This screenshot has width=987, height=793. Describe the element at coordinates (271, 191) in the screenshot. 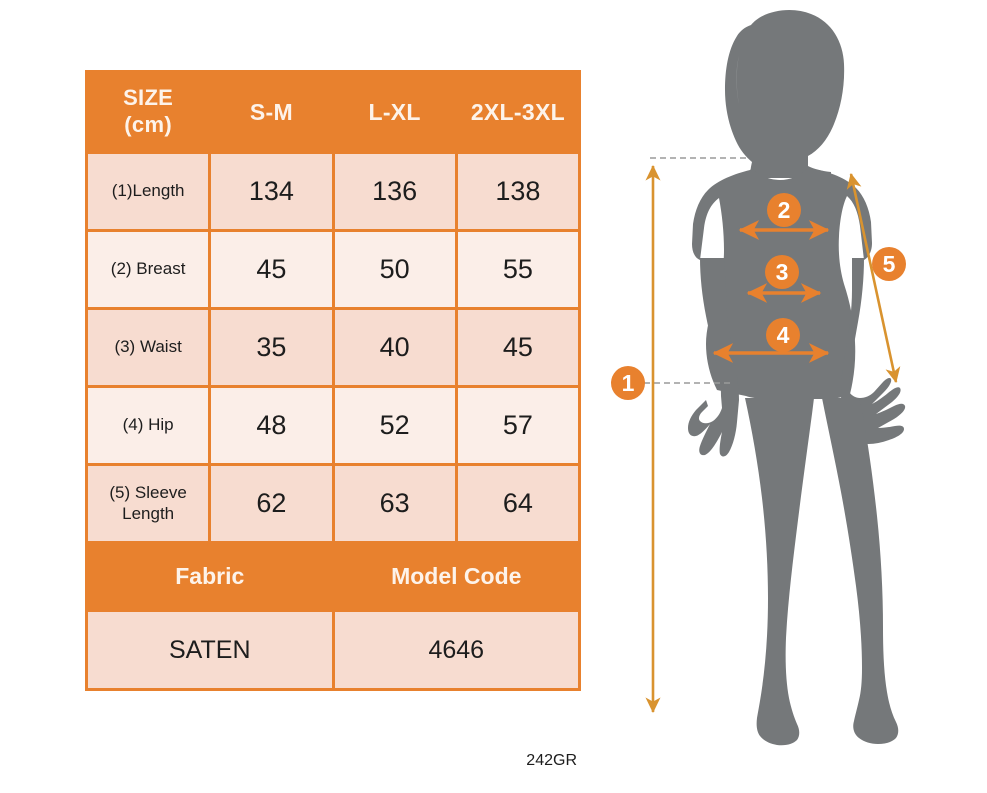

I see `row-length-value-s-m: 134` at that location.